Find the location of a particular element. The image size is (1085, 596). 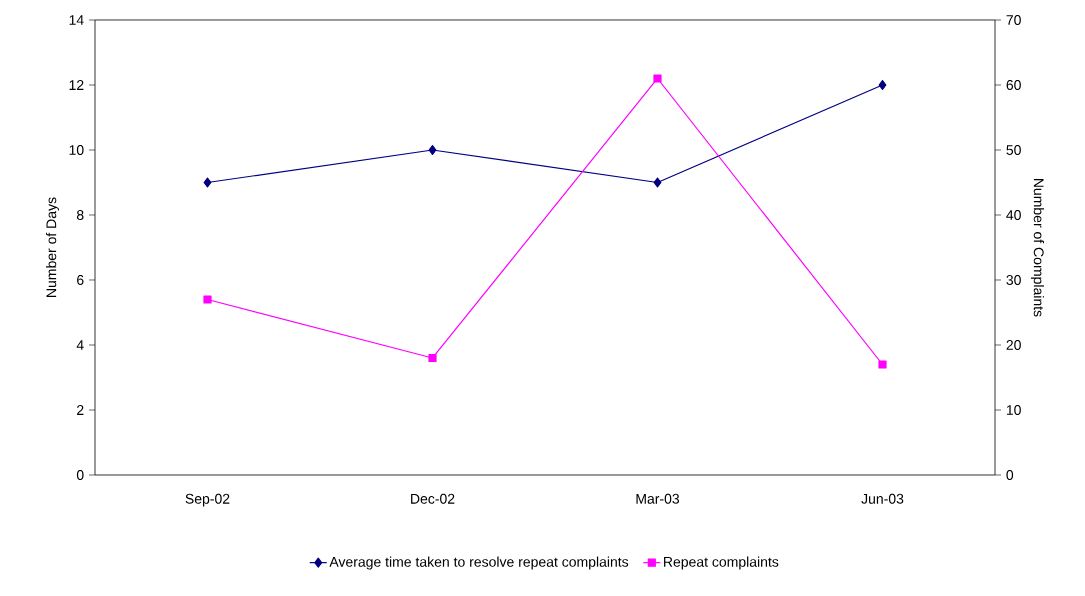

y-tick-label: 4 is located at coordinates (80, 345).